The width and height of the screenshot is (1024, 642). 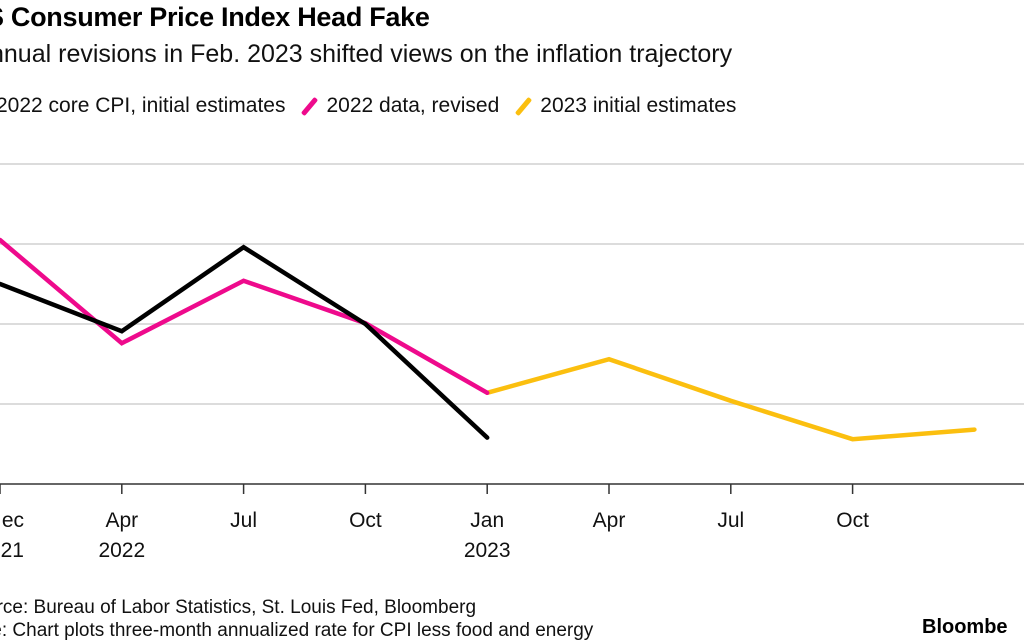 I want to click on chart-title: S Consumer Price Index Head Fake, so click(x=215, y=17).